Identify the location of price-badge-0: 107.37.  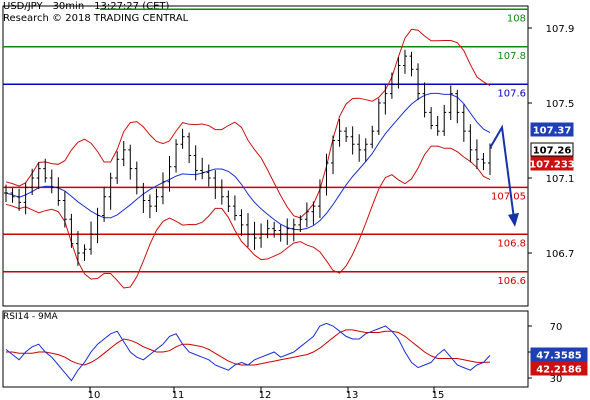
(552, 129).